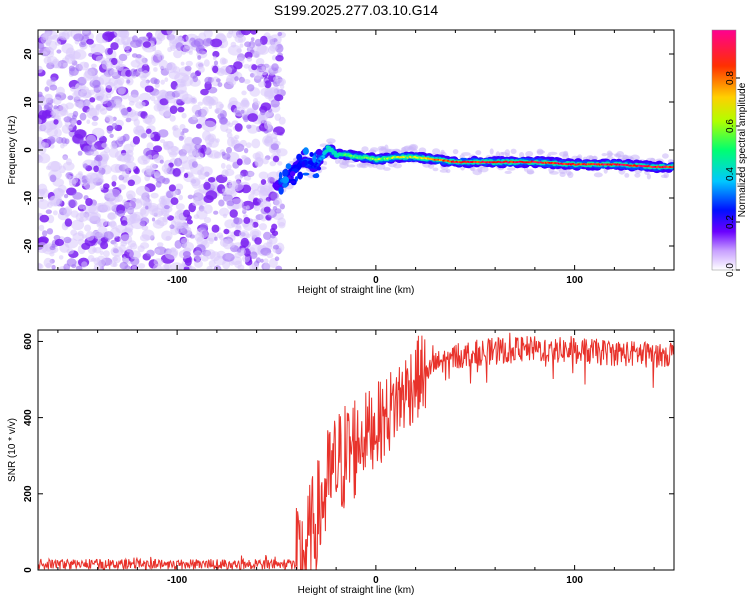 Image resolution: width=750 pixels, height=600 pixels. I want to click on track-onset-blob, so click(311, 163).